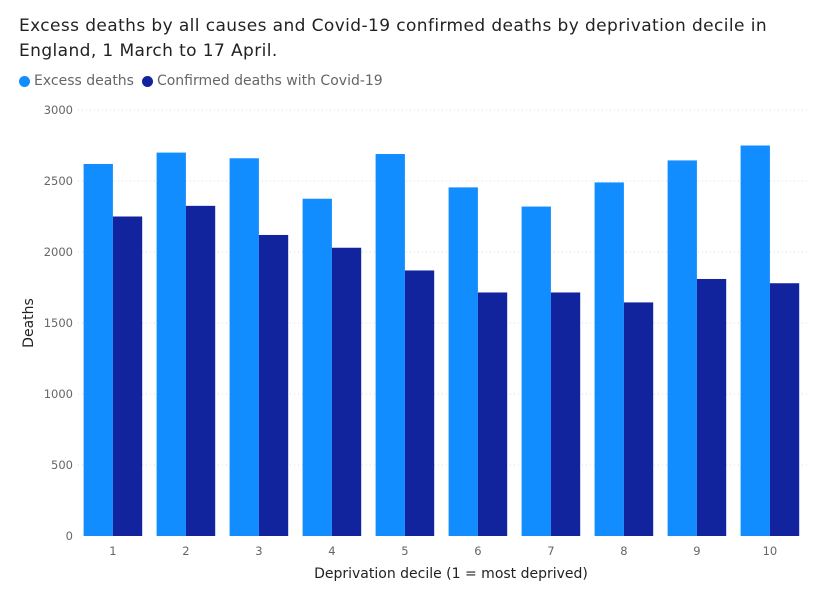  I want to click on legend-item-excess: Excess deaths, so click(76, 81).